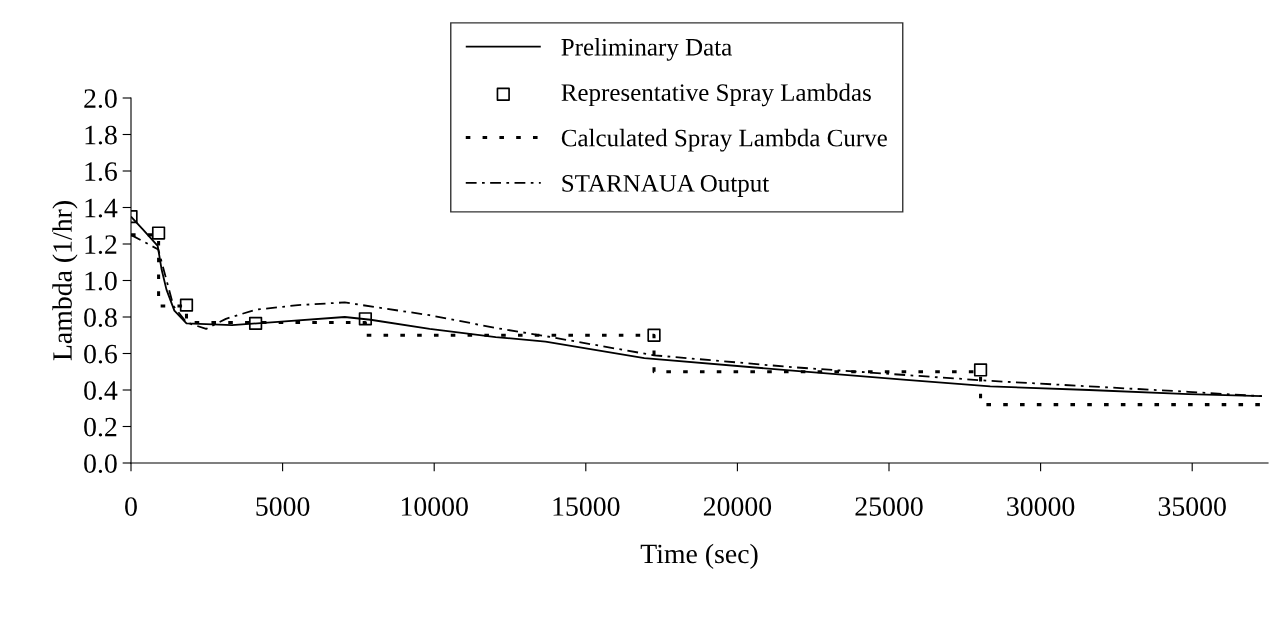  What do you see at coordinates (100, 427) in the screenshot?
I see `y-tick-label: 0.2` at bounding box center [100, 427].